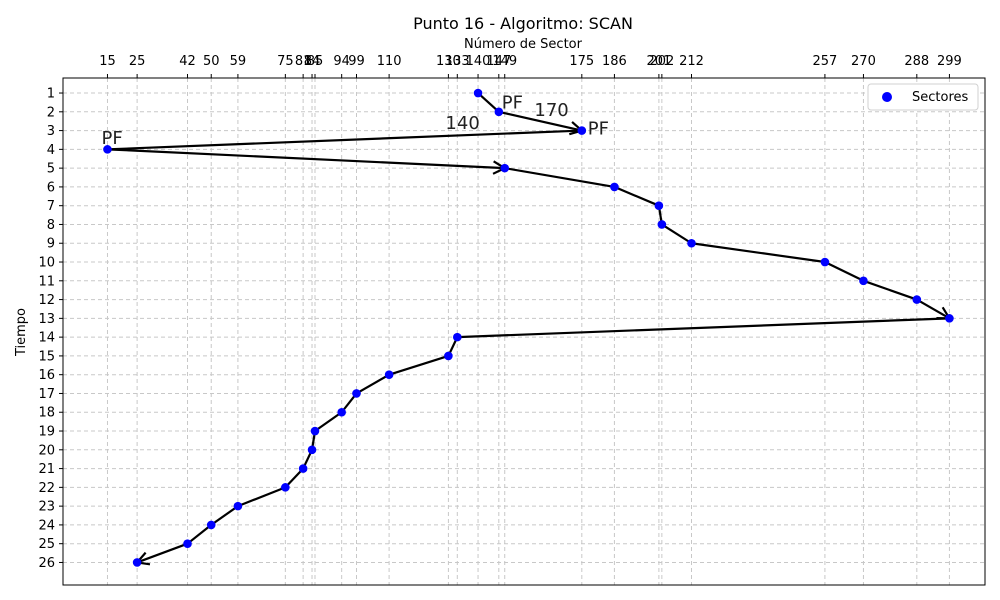  Describe the element at coordinates (51, 150) in the screenshot. I see `y-tick-label: 4` at that location.